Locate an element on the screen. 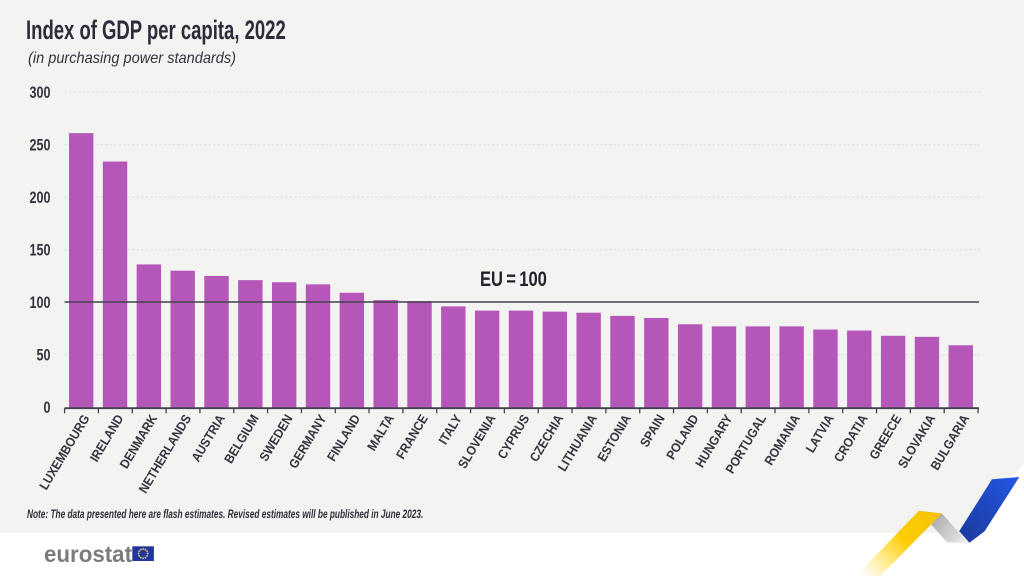  svg-text: SPAIN is located at coordinates (652, 431).